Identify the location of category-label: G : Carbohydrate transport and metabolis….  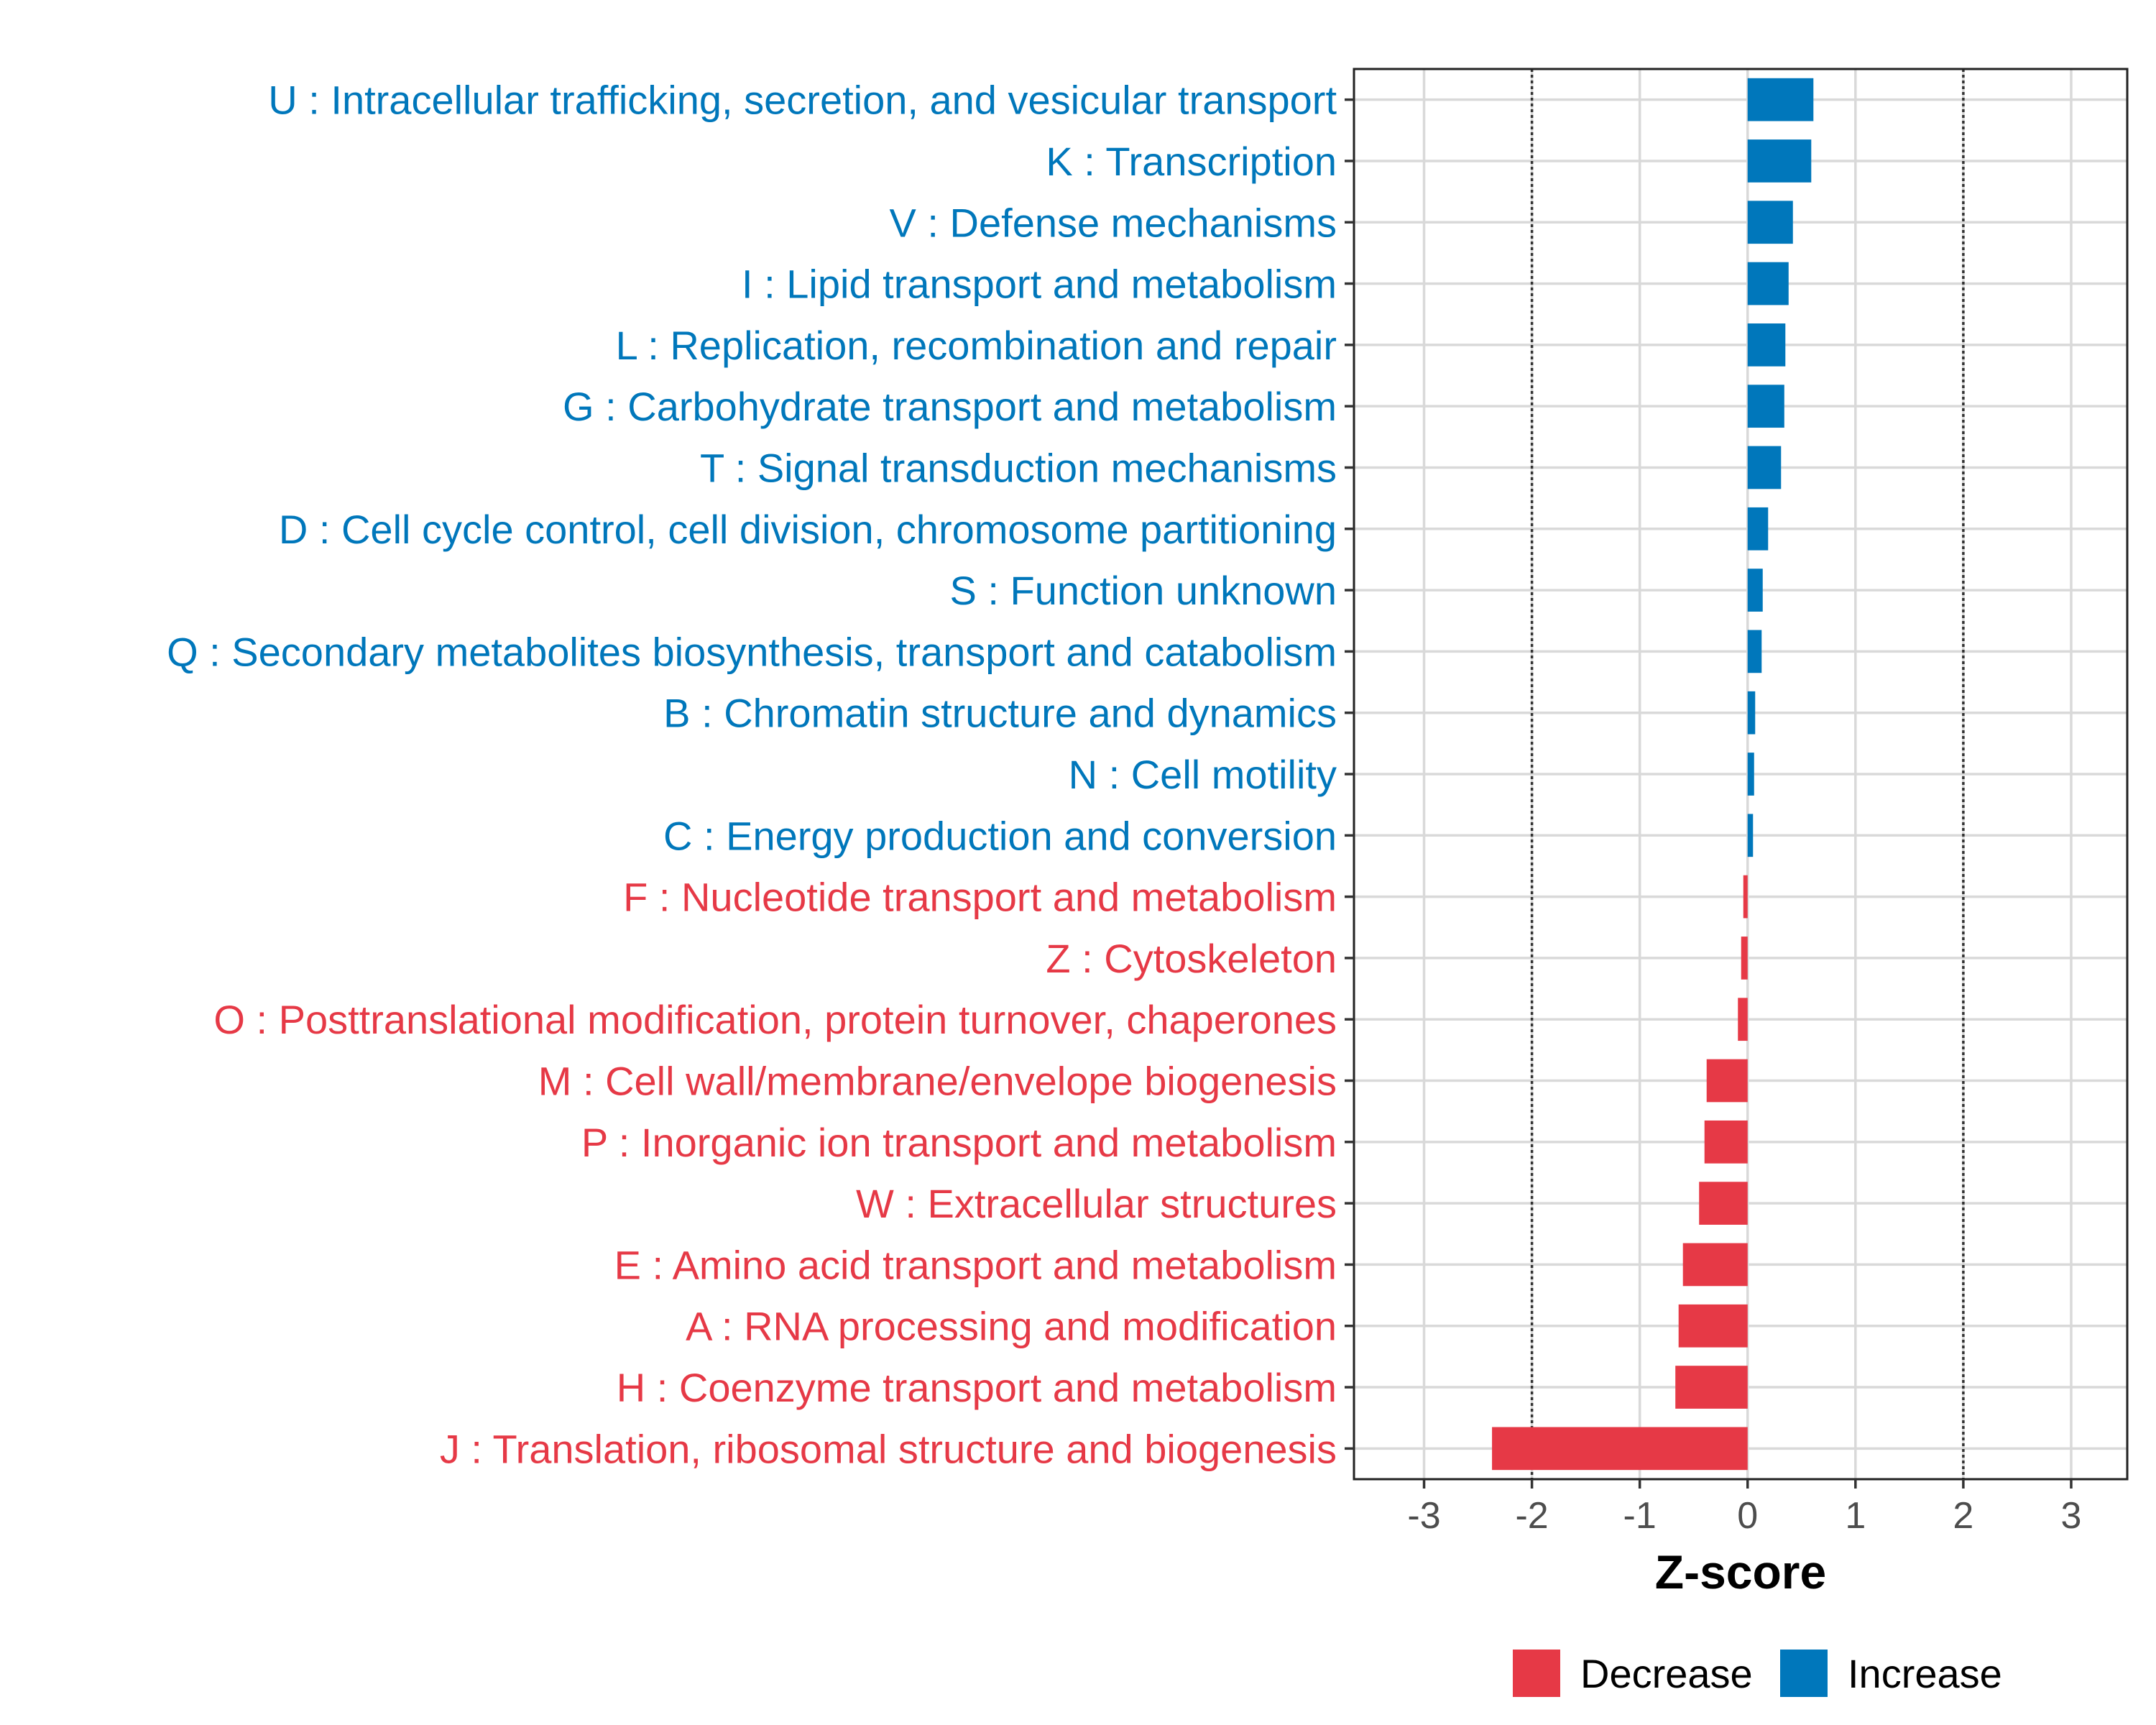
(950, 406).